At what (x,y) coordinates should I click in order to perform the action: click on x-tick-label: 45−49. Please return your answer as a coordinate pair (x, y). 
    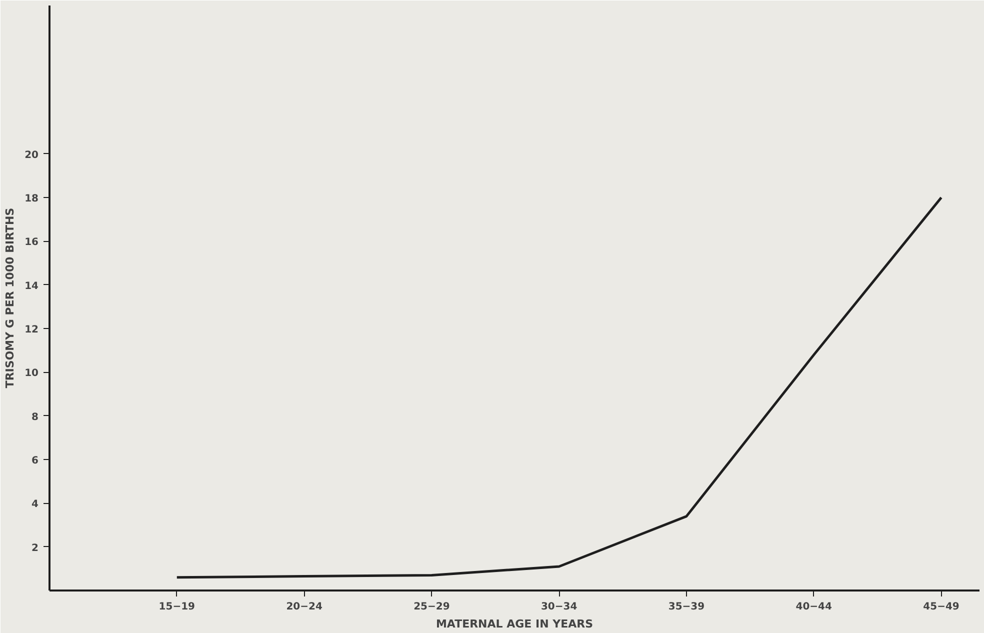
    Looking at the image, I should click on (941, 607).